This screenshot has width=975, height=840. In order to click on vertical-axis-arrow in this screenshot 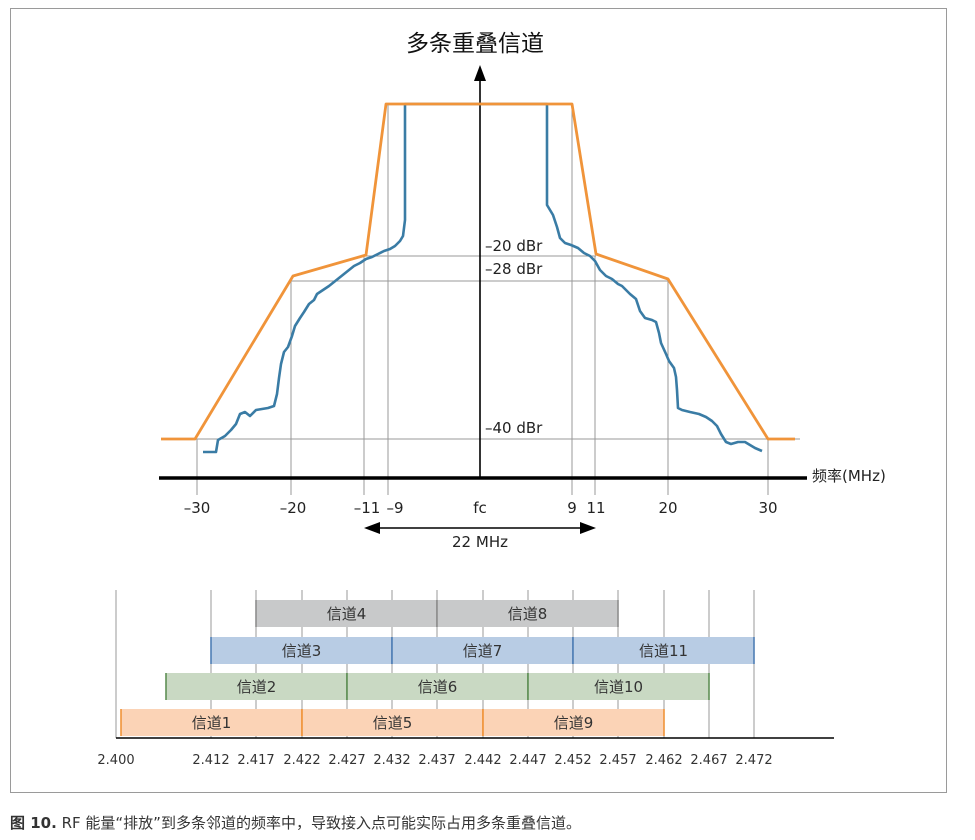, I will do `click(480, 73)`.